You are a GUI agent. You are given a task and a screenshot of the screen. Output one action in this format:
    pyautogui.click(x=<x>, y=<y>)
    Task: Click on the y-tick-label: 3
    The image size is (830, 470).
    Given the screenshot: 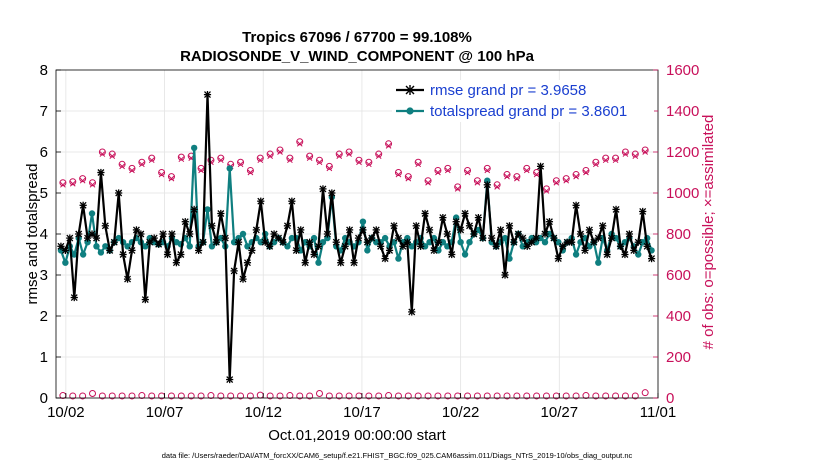 What is the action you would take?
    pyautogui.click(x=44, y=275)
    